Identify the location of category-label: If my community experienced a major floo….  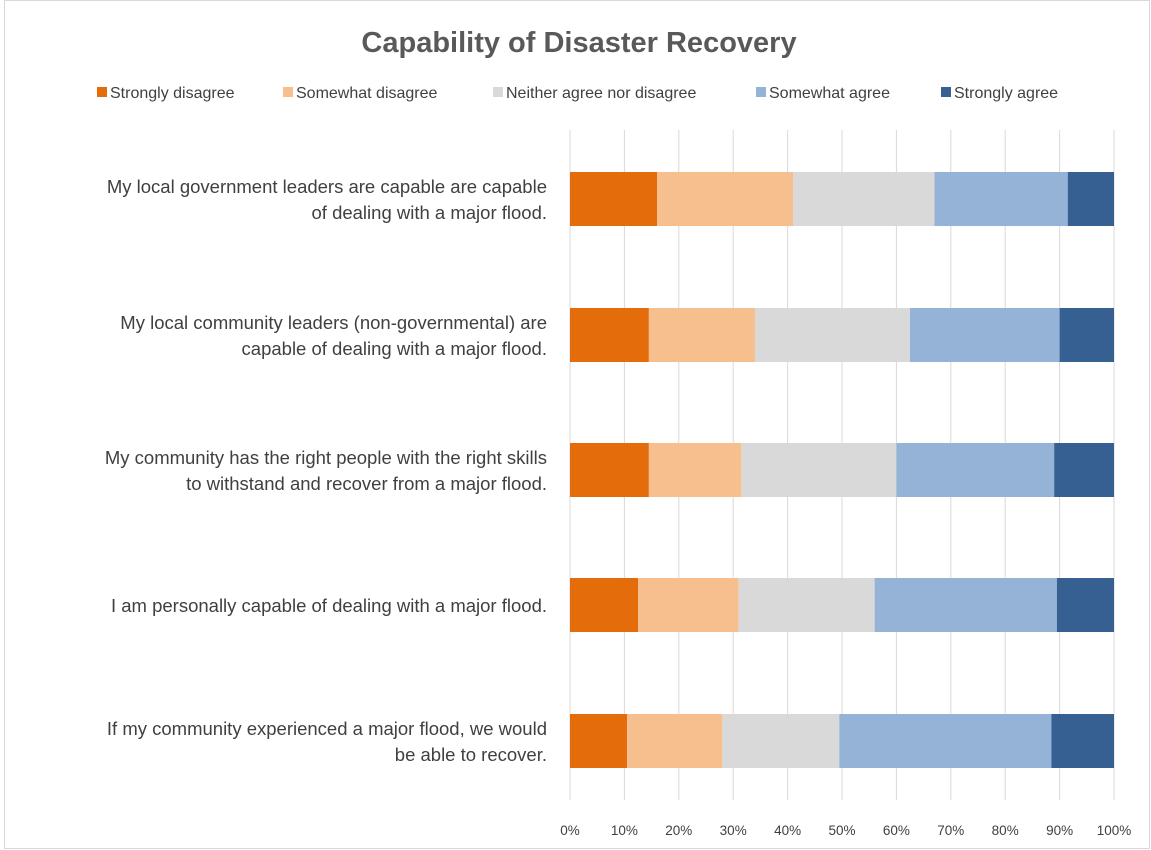
(327, 728).